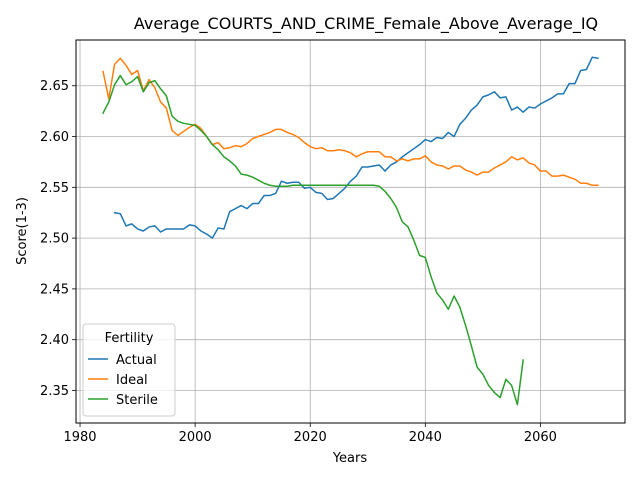 The height and width of the screenshot is (480, 640). I want to click on y-tick-label: 2.65, so click(54, 86).